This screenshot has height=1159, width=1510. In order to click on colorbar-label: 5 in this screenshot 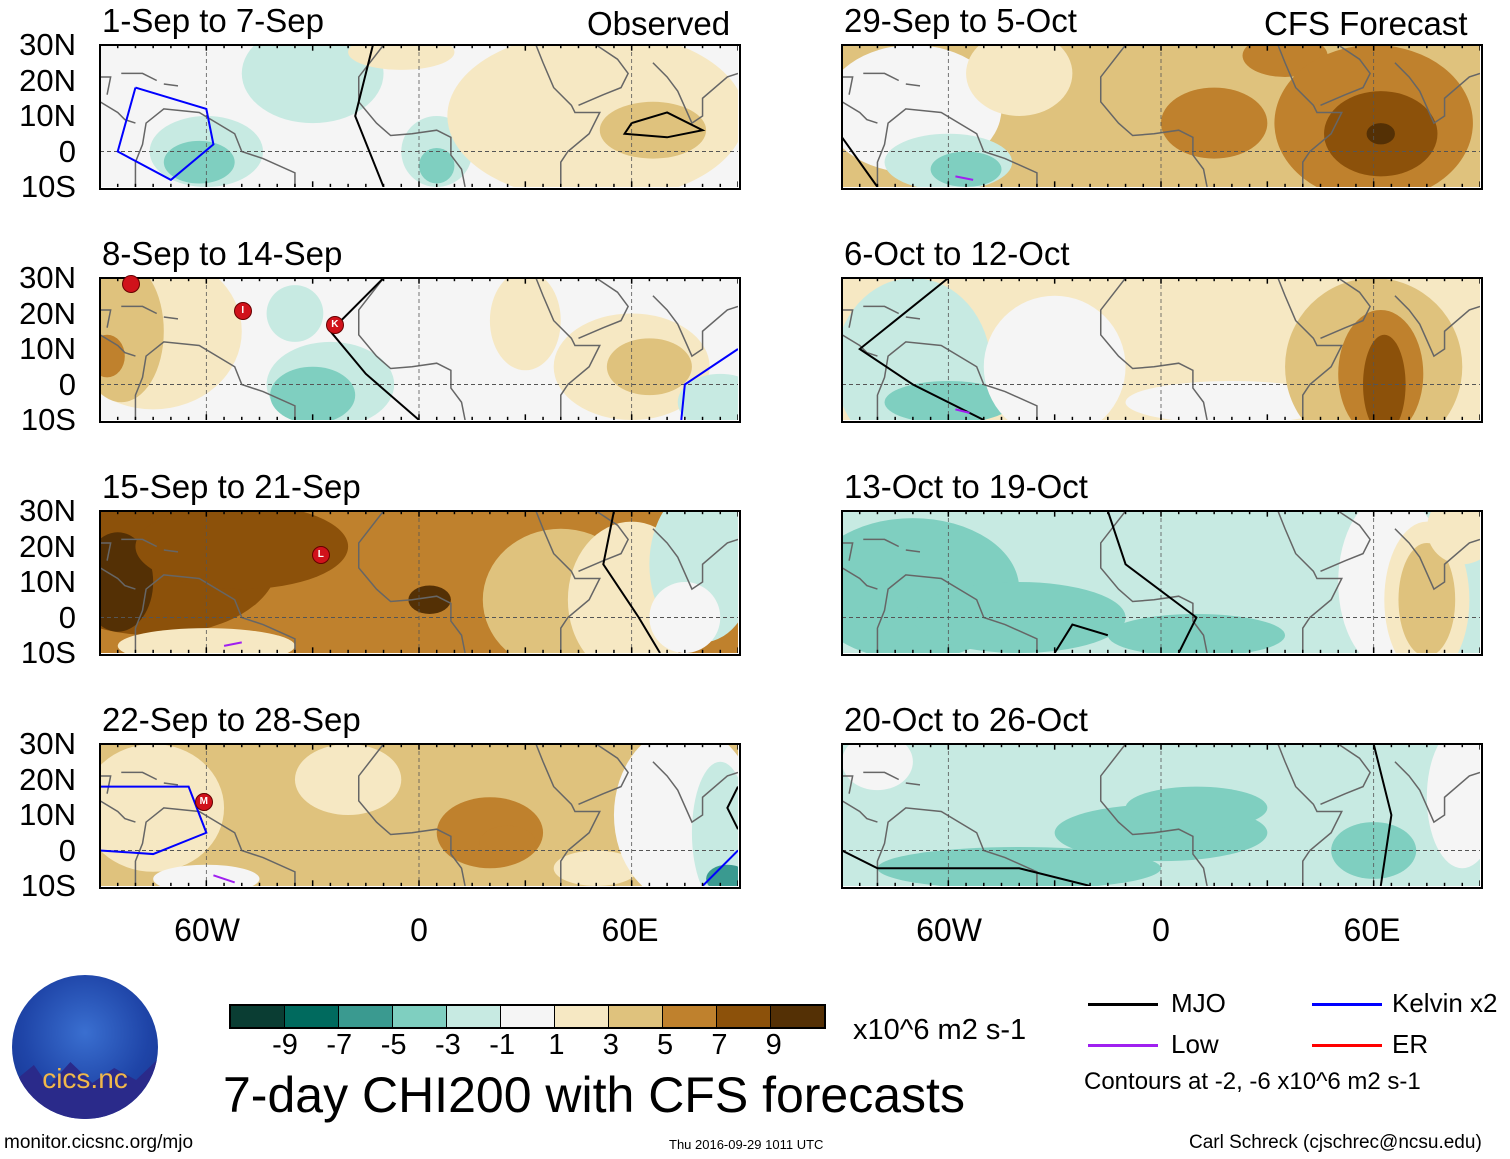, I will do `click(665, 1045)`.